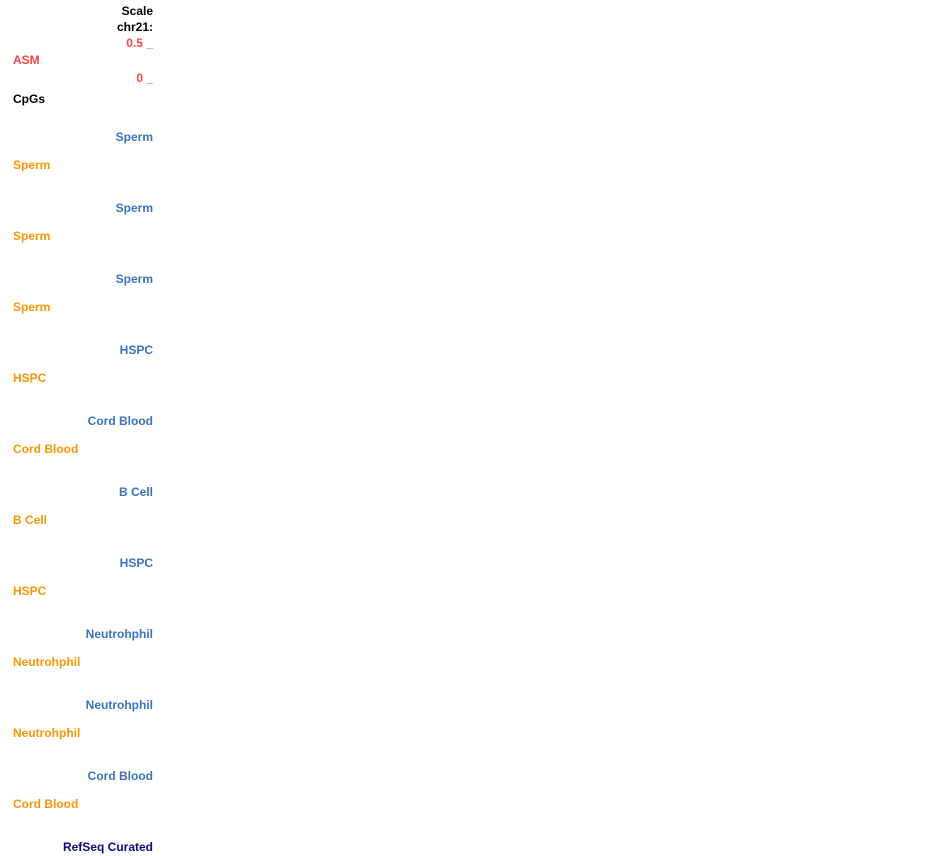 Image resolution: width=950 pixels, height=856 pixels. Describe the element at coordinates (144, 78) in the screenshot. I see `asm-axis-min-value: 0 _` at that location.